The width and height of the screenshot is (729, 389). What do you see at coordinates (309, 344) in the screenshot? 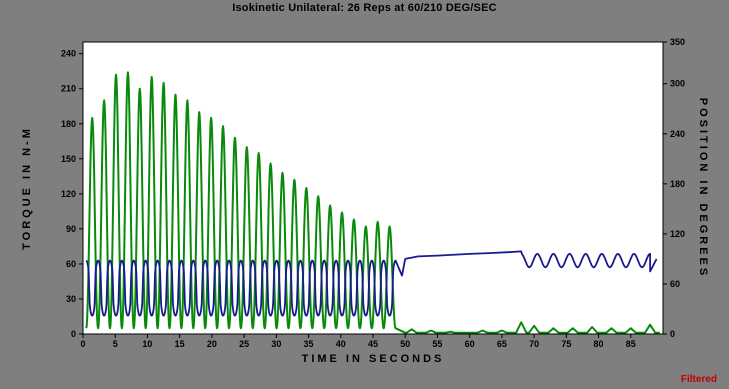
I see `x-tick-label: 35` at bounding box center [309, 344].